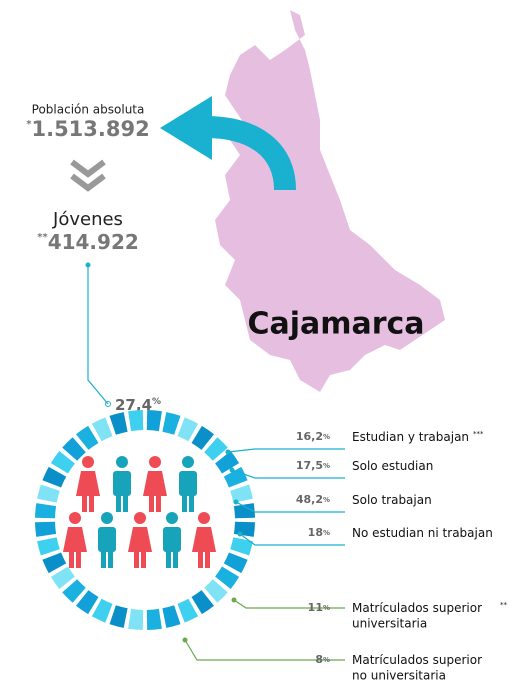  I want to click on stat-label: Estudian y trabajan ***, so click(418, 437).